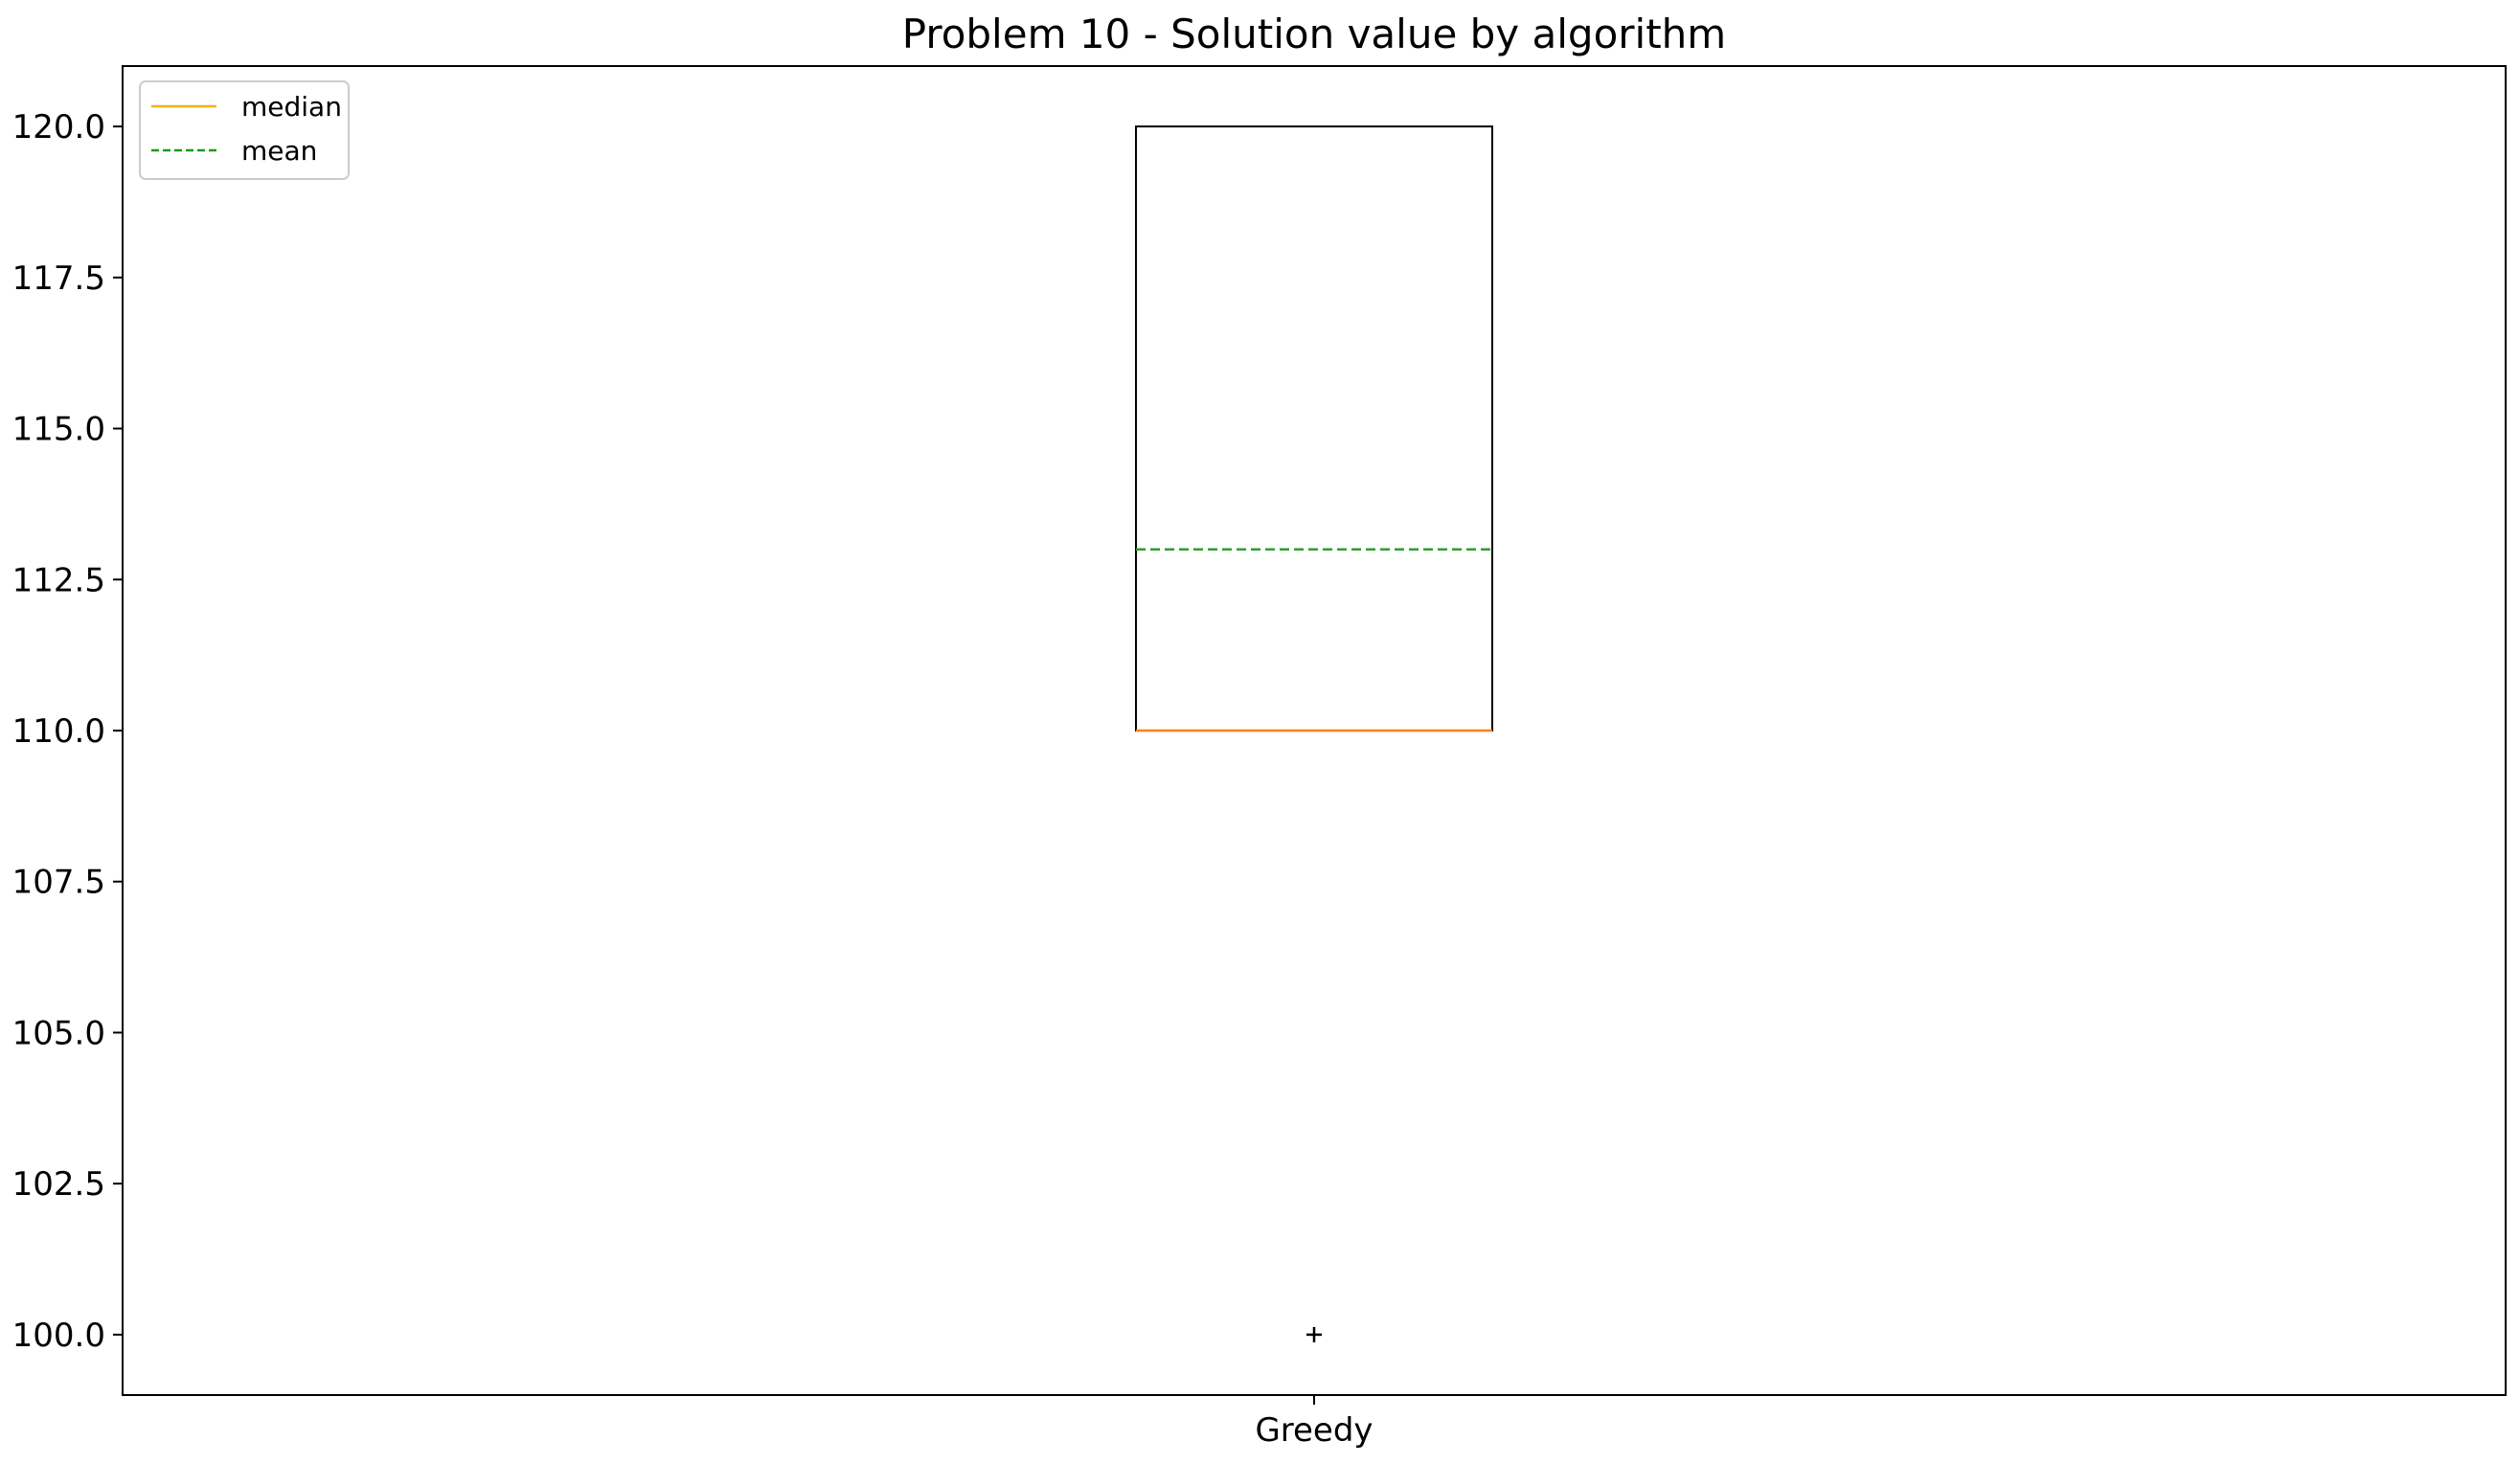 This screenshot has width=2520, height=1464. Describe the element at coordinates (1314, 34) in the screenshot. I see `chart-title: Problem 10 - Solution value by algorithm` at that location.